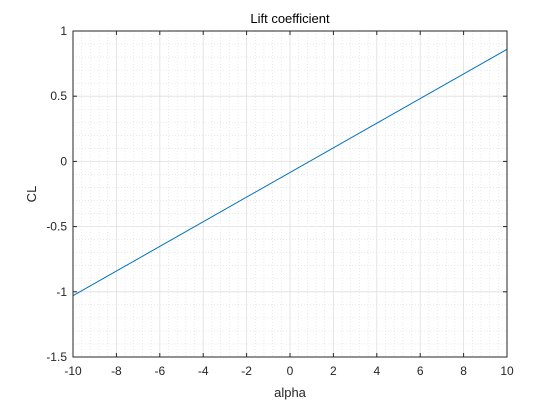 This screenshot has height=420, width=560. What do you see at coordinates (333, 371) in the screenshot?
I see `x-tick-label: 2` at bounding box center [333, 371].